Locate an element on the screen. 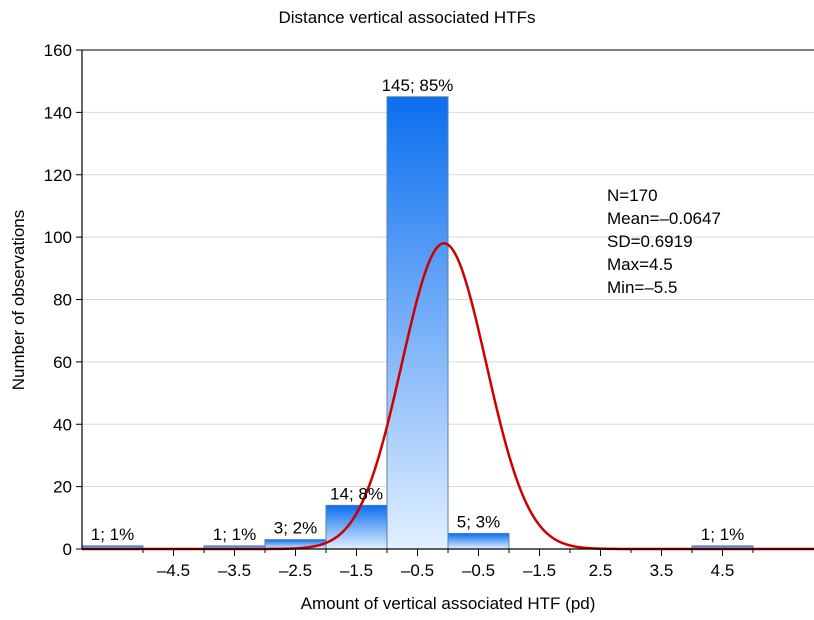 The width and height of the screenshot is (814, 620). bar-value-label: 145; 85% is located at coordinates (418, 85).